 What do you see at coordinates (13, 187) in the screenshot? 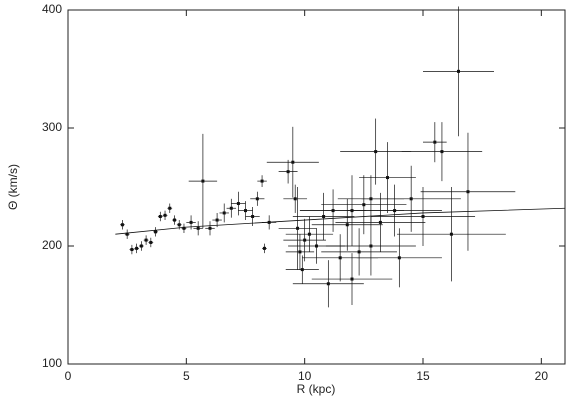
I see `y-axis-label: Θ (km/s)` at bounding box center [13, 187].